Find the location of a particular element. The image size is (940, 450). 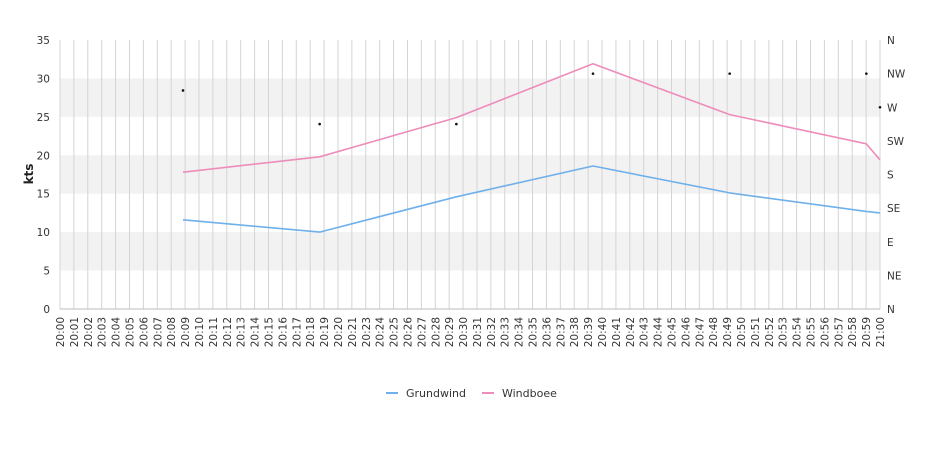

x-tick-label: 20:48 is located at coordinates (714, 332).